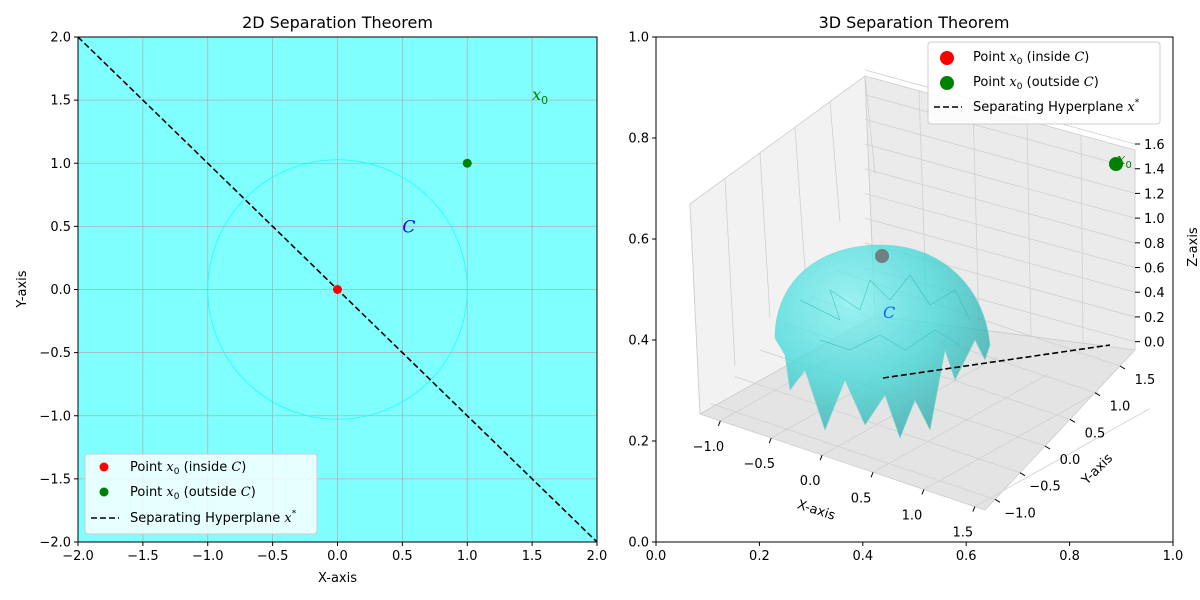 This screenshot has height=600, width=1200. Describe the element at coordinates (709, 447) in the screenshot. I see `x3d-tick-label: −1.0` at that location.